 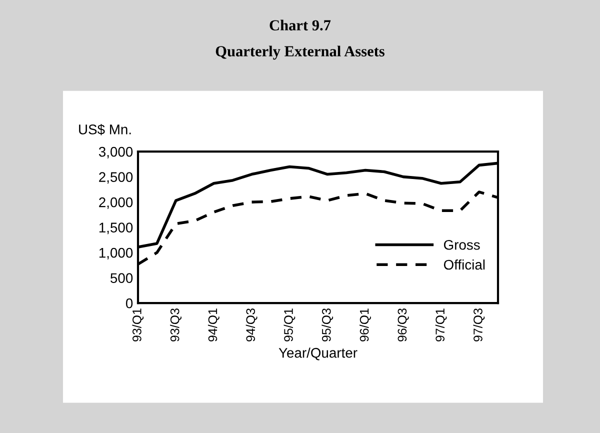 I want to click on x-tick-label: 93/Q3, so click(x=176, y=325).